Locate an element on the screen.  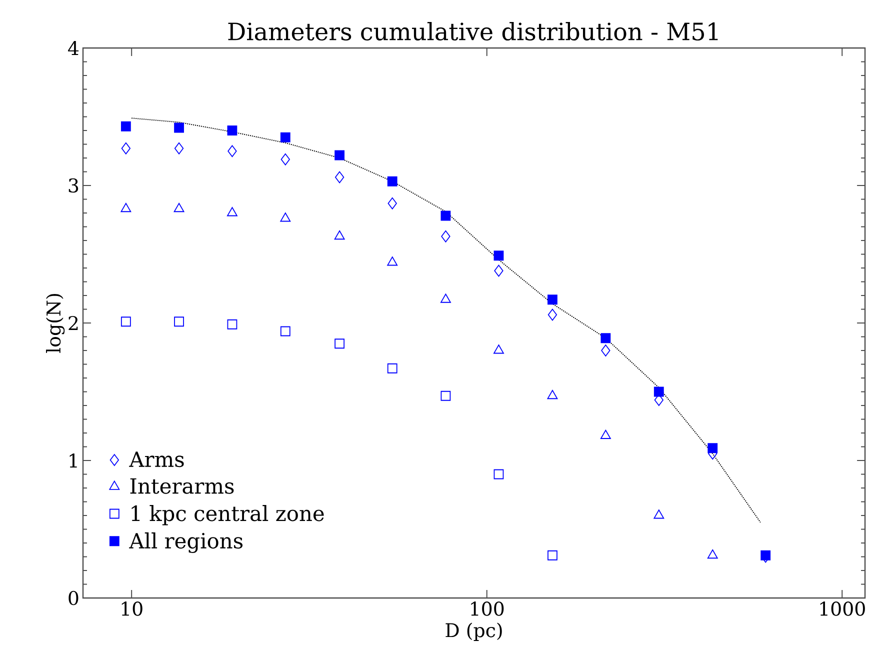
x-tick-label: 1000 is located at coordinates (842, 609).